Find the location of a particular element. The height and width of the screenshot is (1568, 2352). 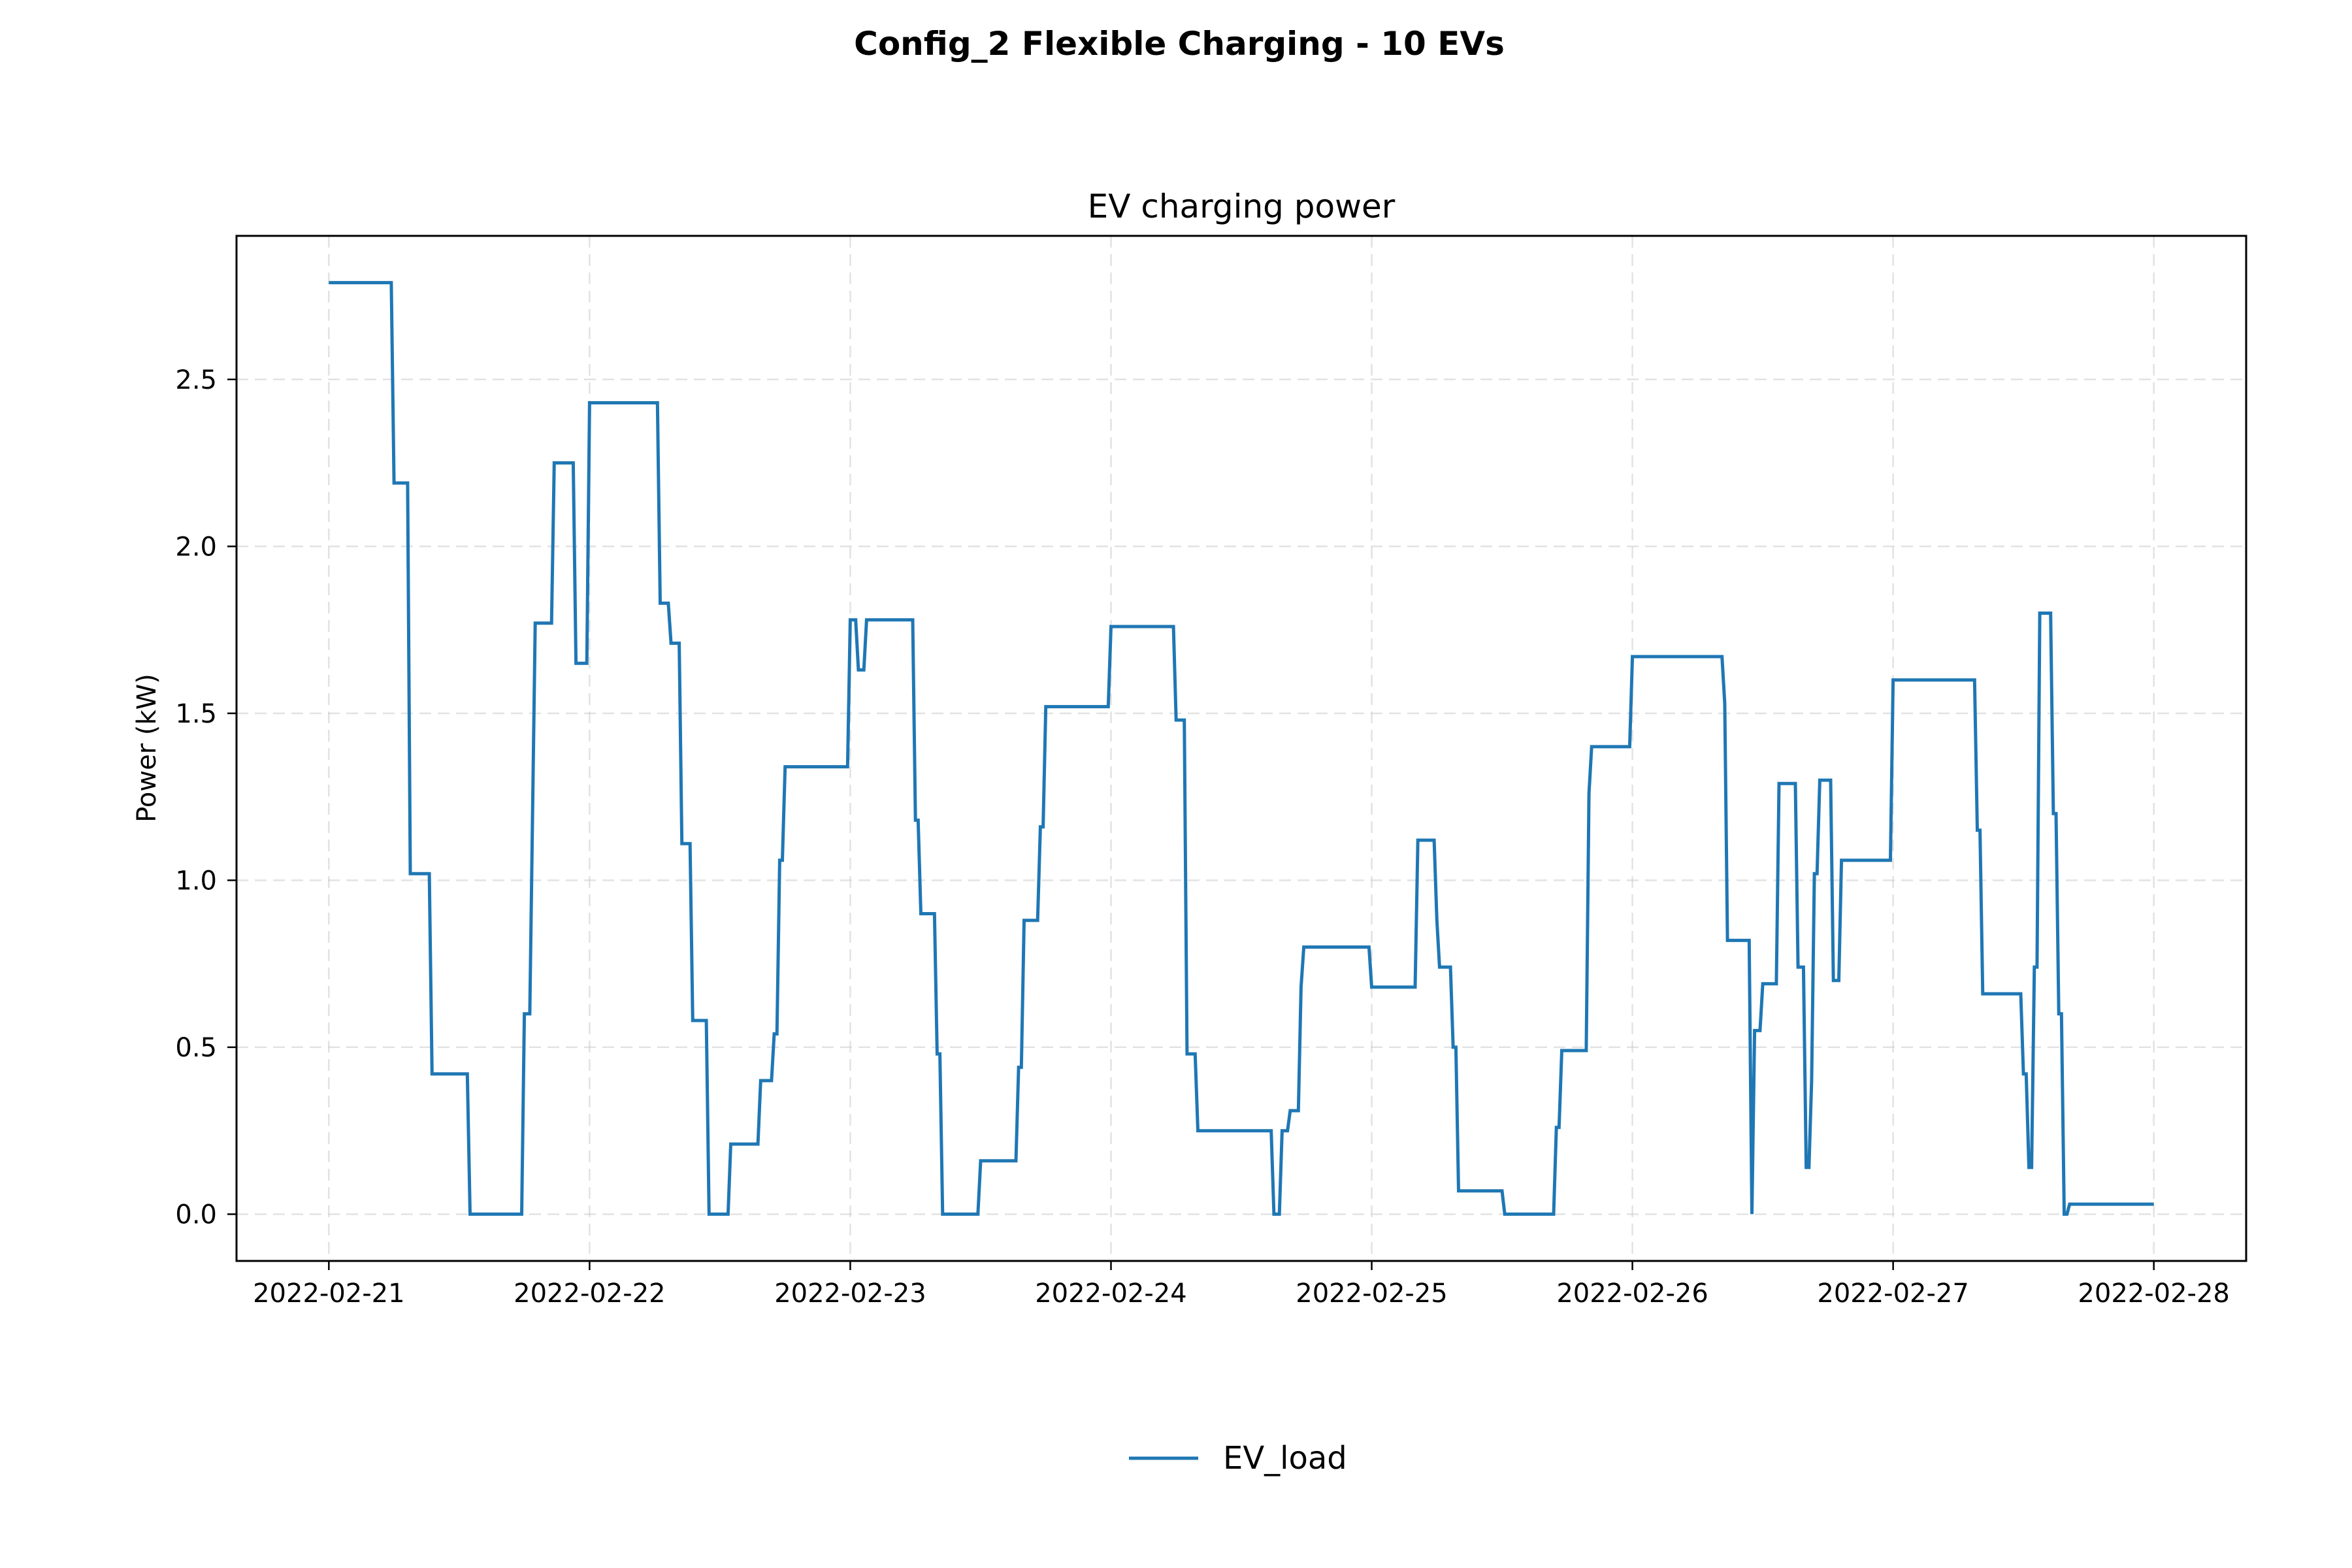

legend-label-ev-load: EV_load is located at coordinates (1285, 1458).